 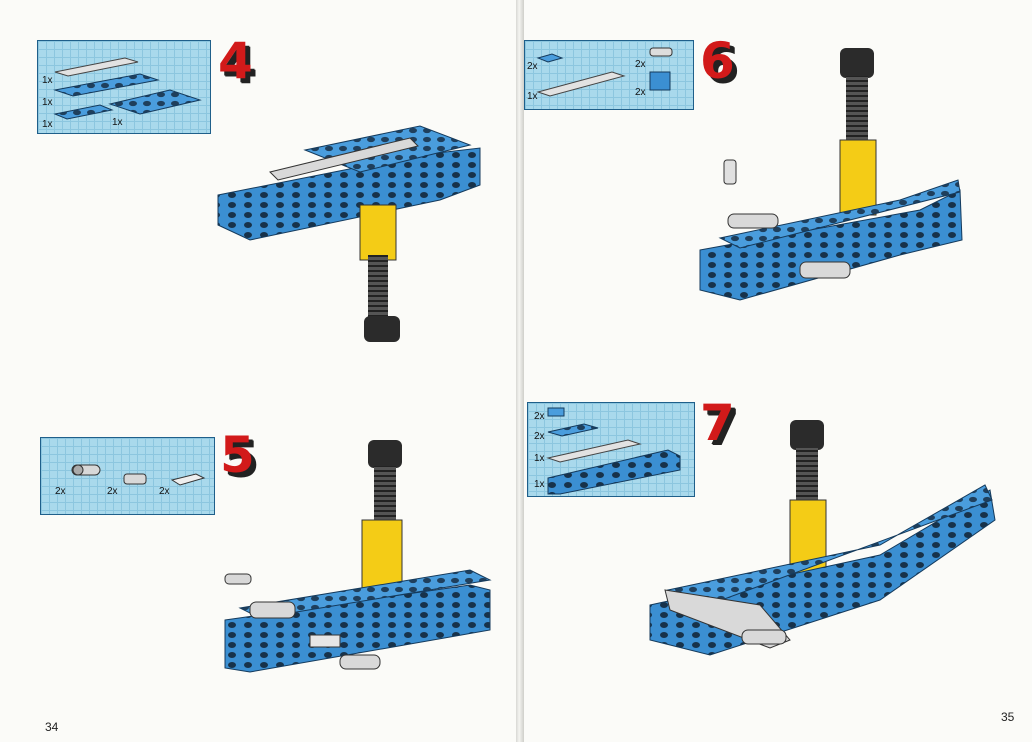 I want to click on page-number-left: 34, so click(x=52, y=727).